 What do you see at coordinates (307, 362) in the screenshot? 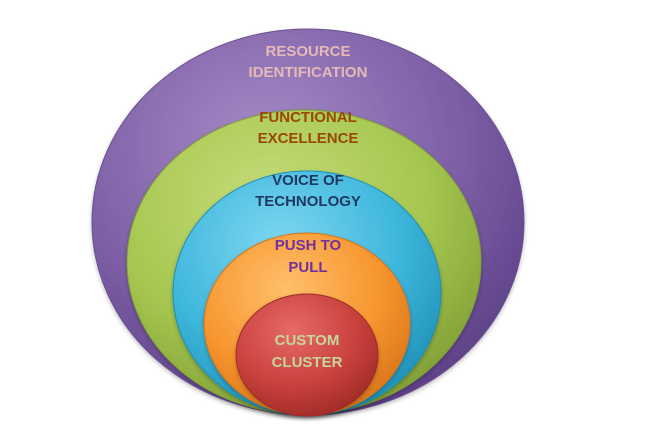
I see `layer-5-label-line-2: CLUSTER` at bounding box center [307, 362].